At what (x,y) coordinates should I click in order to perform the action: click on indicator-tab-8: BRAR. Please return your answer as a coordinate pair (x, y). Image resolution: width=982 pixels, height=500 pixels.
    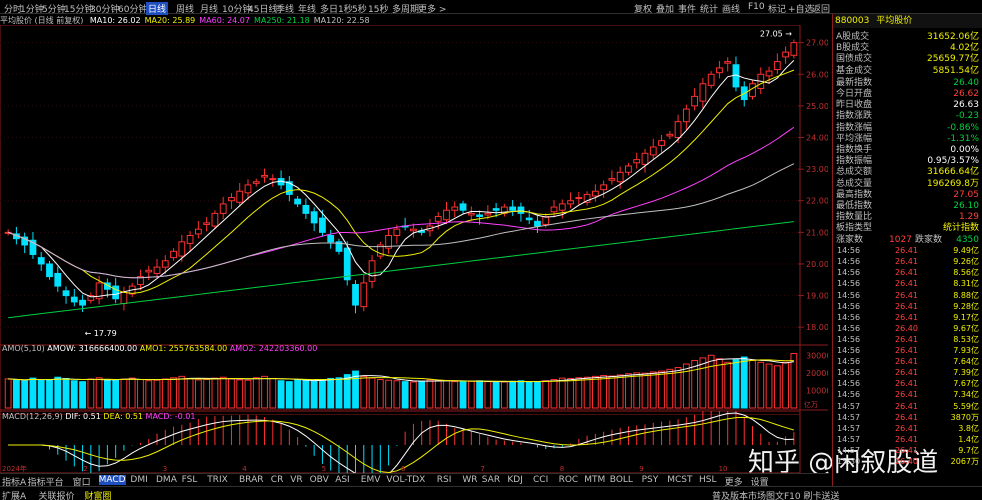
    Looking at the image, I should click on (251, 480).